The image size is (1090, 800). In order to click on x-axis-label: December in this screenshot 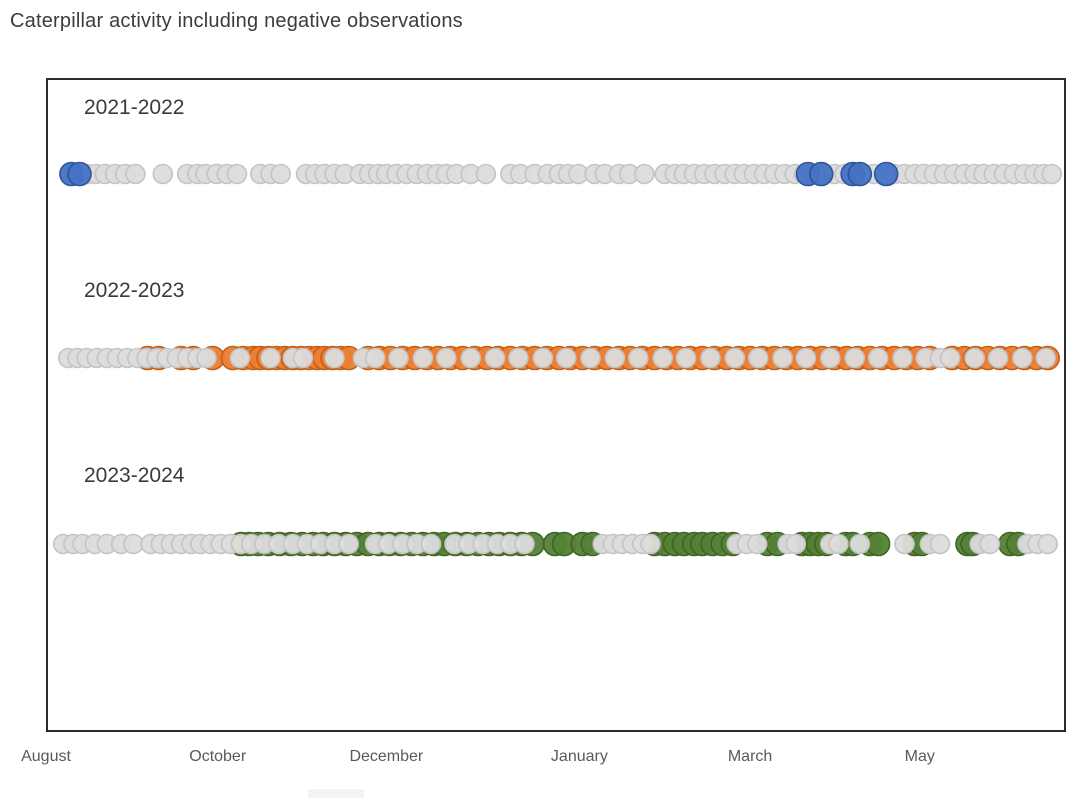, I will do `click(386, 756)`.